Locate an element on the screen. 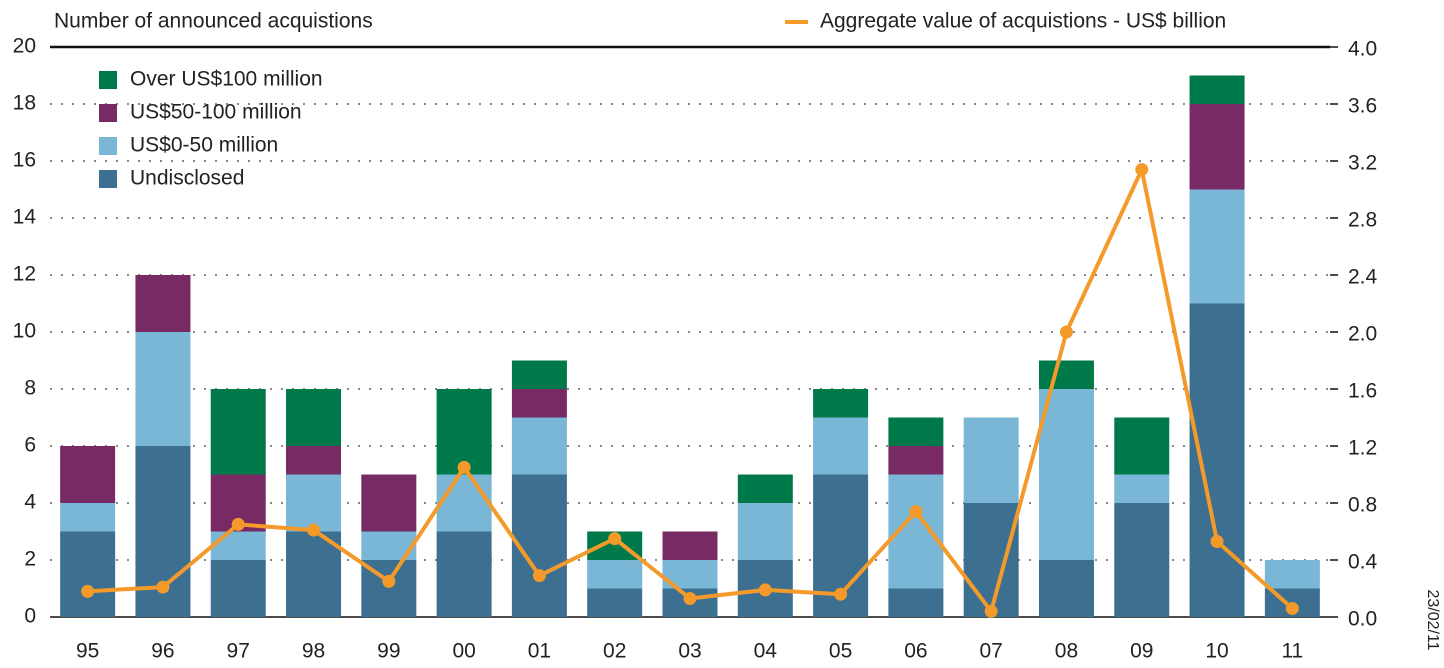 Image resolution: width=1444 pixels, height=668 pixels. y2-tick-label: 2.8 is located at coordinates (1362, 220).